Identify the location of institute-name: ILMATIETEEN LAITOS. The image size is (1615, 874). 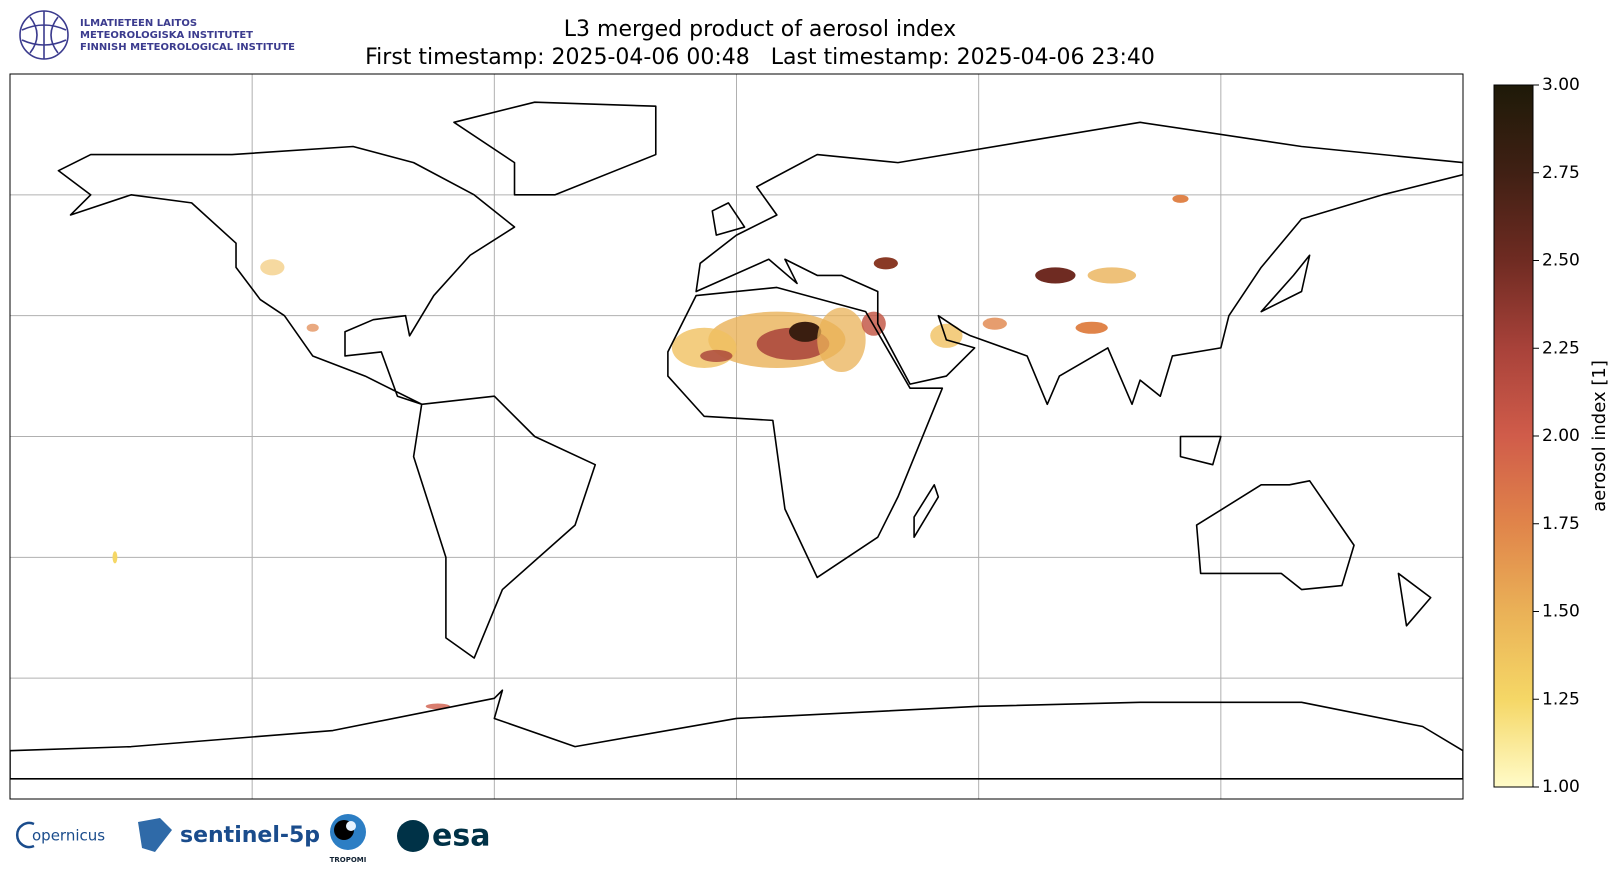
(138, 23).